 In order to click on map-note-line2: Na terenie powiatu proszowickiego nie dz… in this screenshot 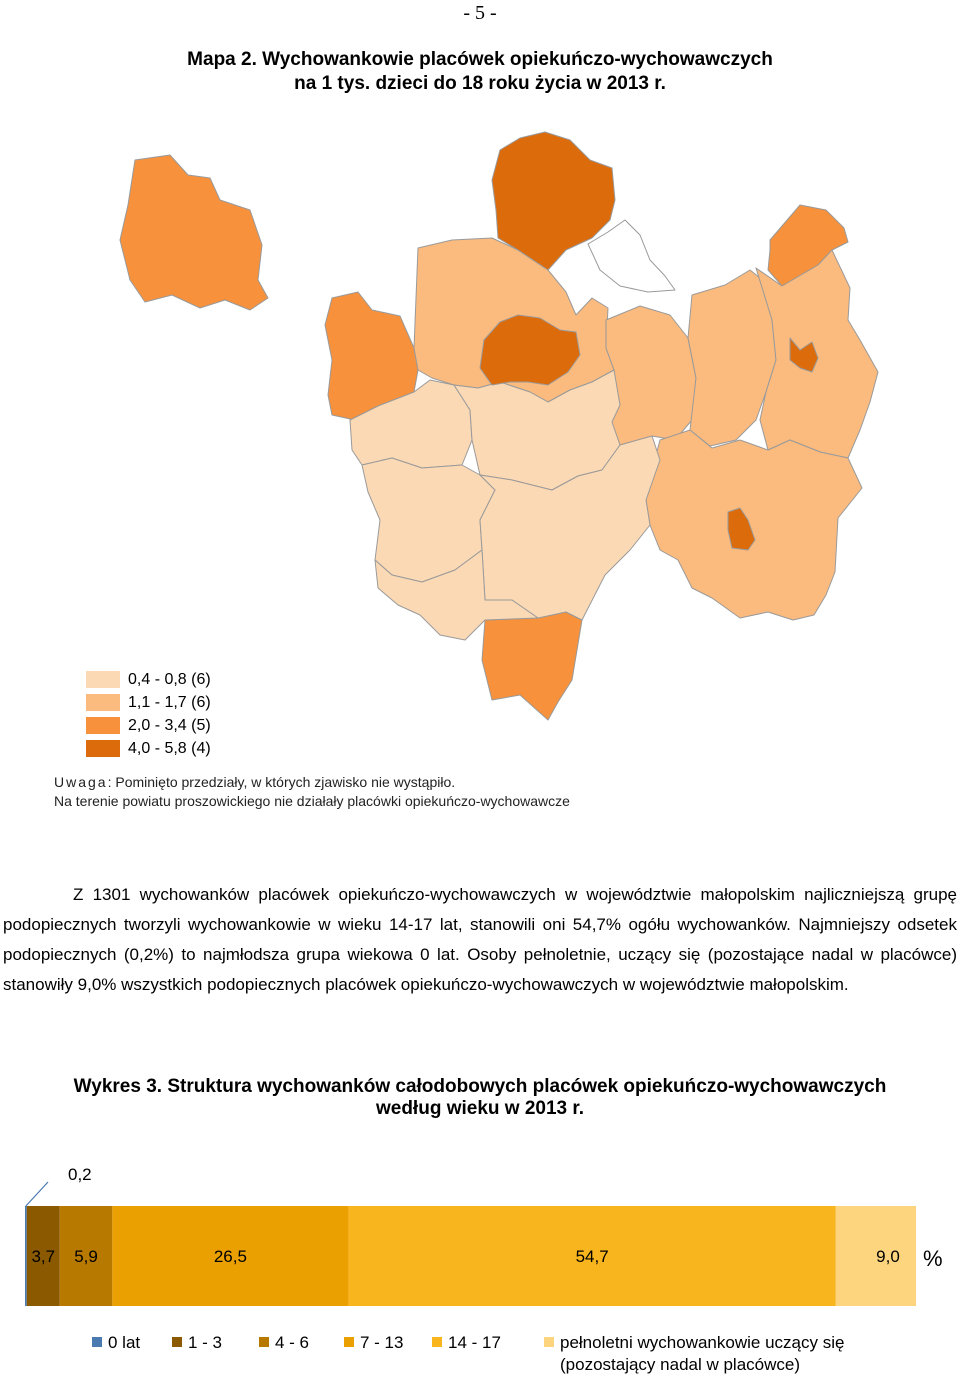, I will do `click(312, 801)`.